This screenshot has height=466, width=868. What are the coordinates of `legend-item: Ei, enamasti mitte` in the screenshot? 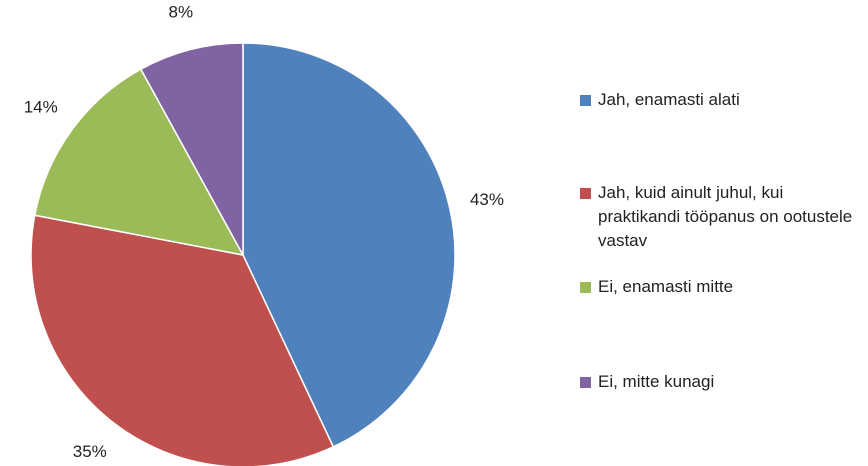 It's located at (720, 287).